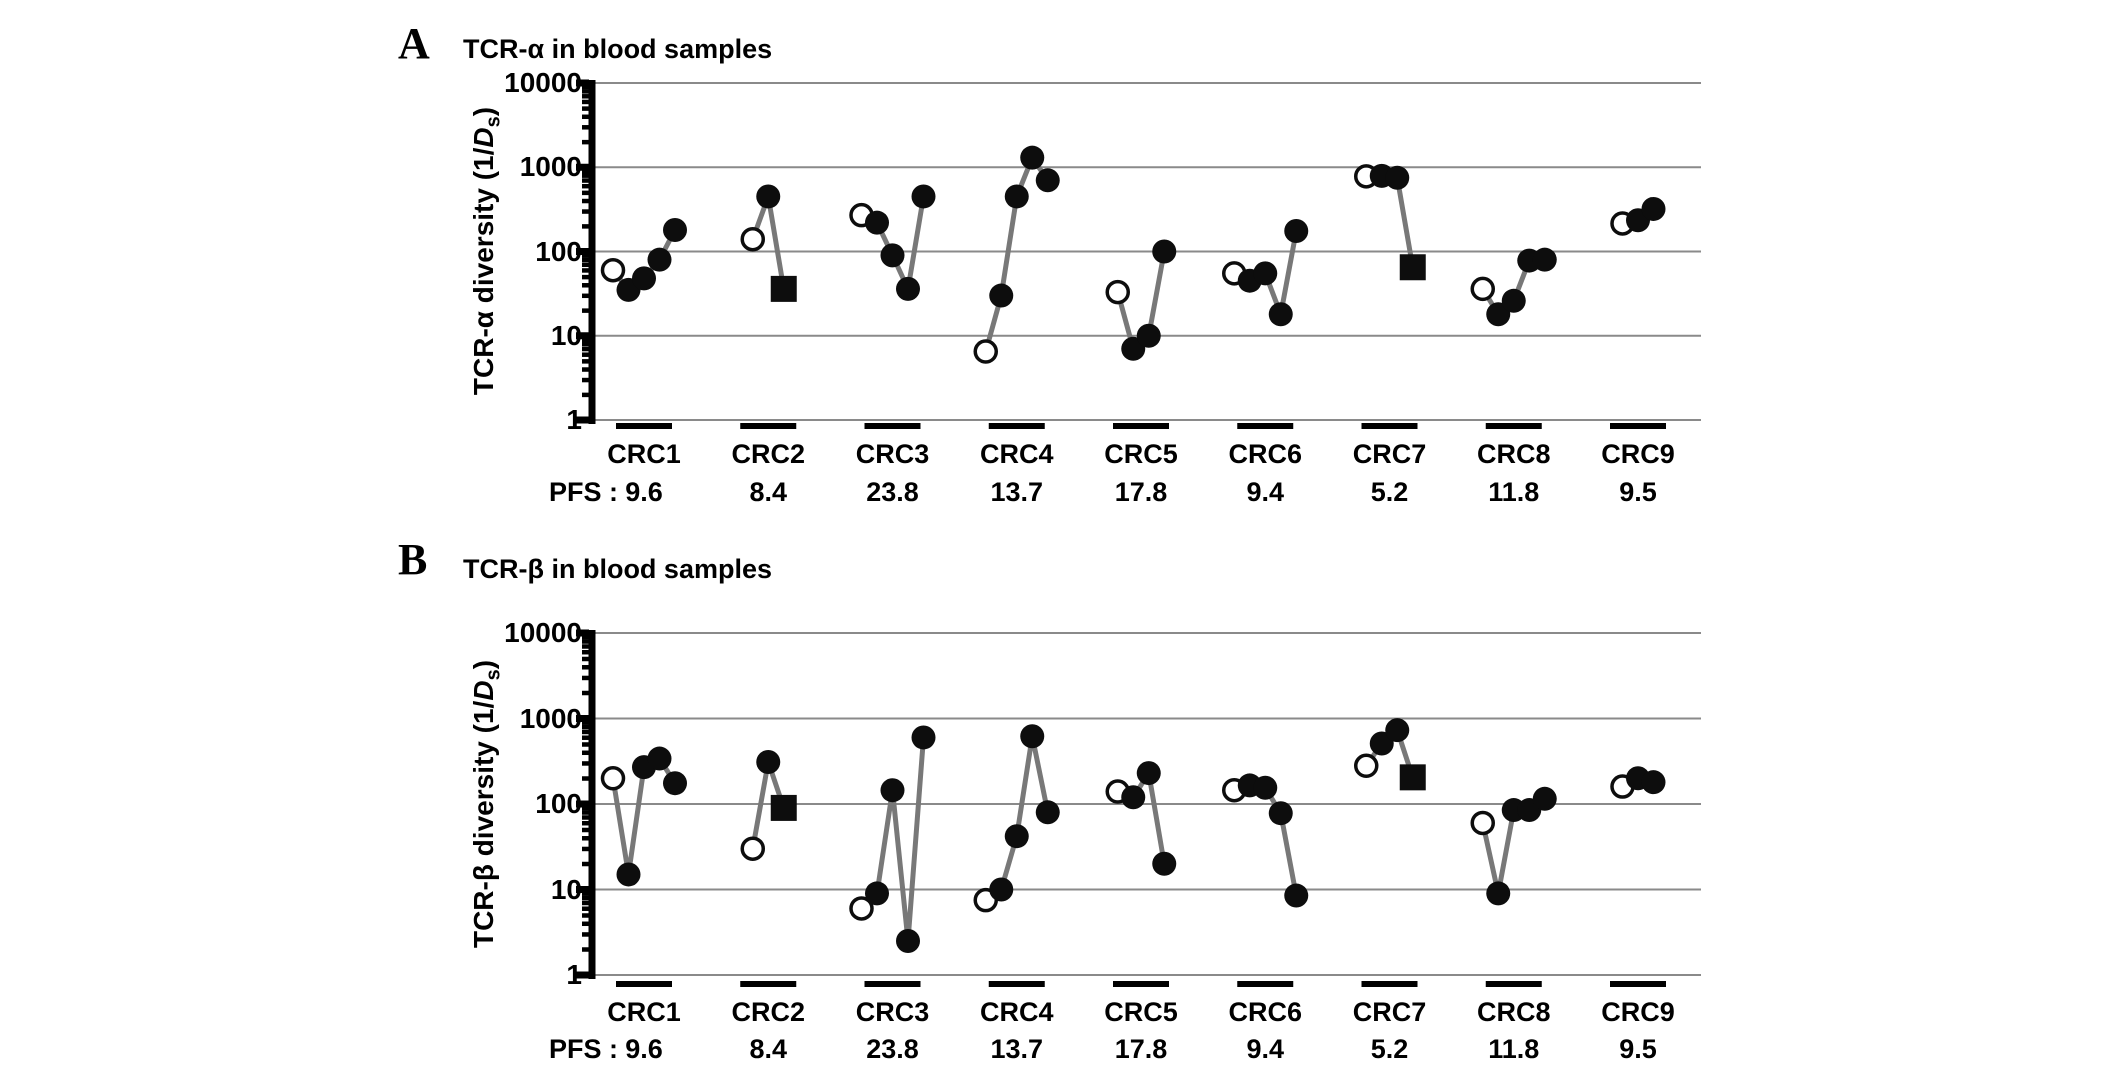 Image resolution: width=2126 pixels, height=1084 pixels. What do you see at coordinates (985, 351) in the screenshot?
I see `panel-a-crc4-point-1-open-marker` at bounding box center [985, 351].